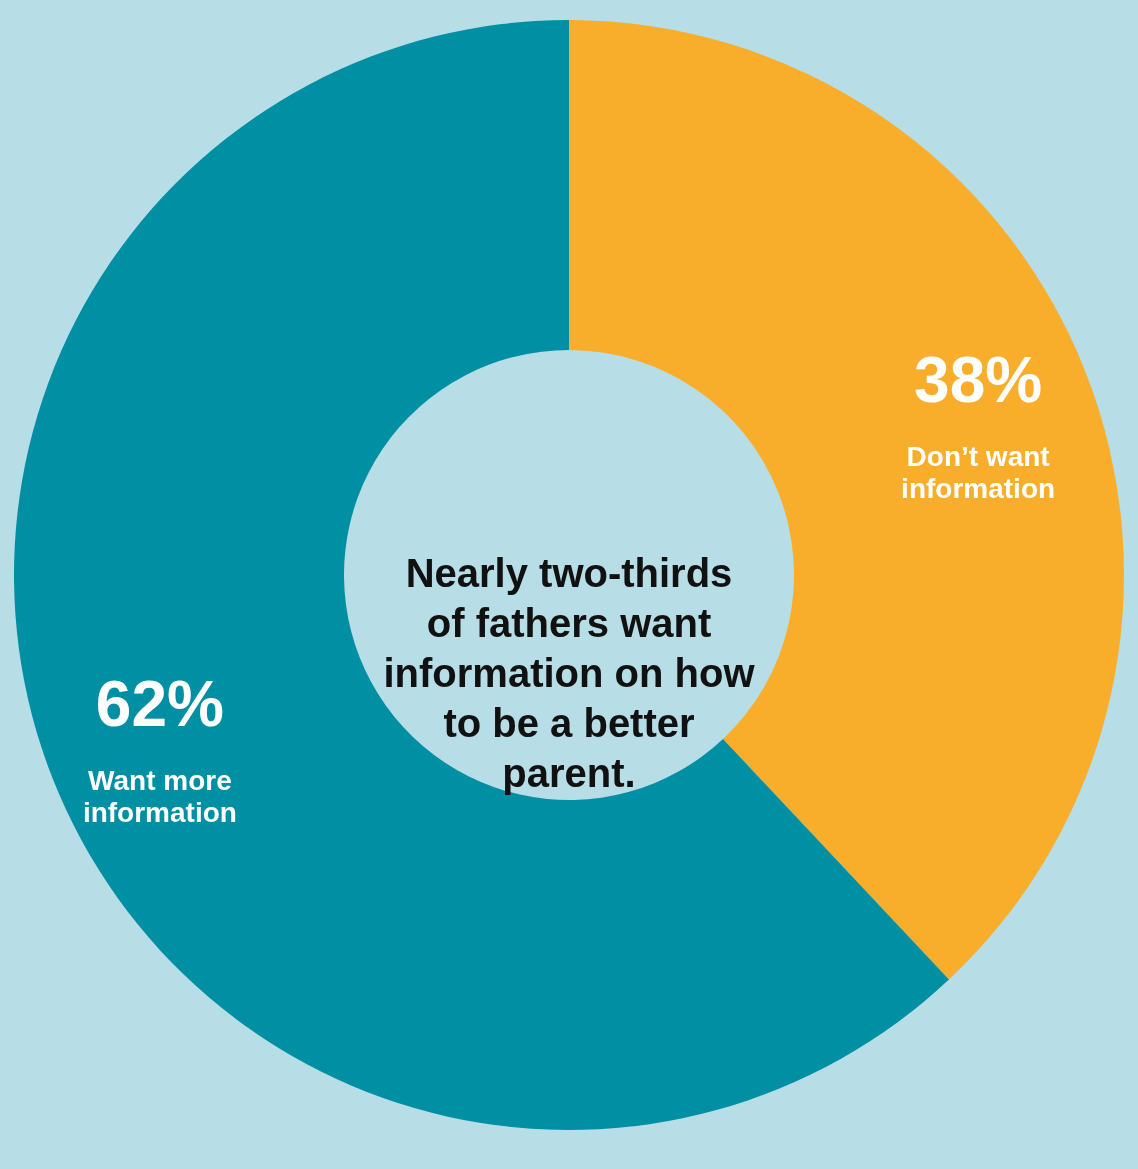 This screenshot has height=1169, width=1138. Describe the element at coordinates (159, 703) in the screenshot. I see `data-label: 62%` at that location.